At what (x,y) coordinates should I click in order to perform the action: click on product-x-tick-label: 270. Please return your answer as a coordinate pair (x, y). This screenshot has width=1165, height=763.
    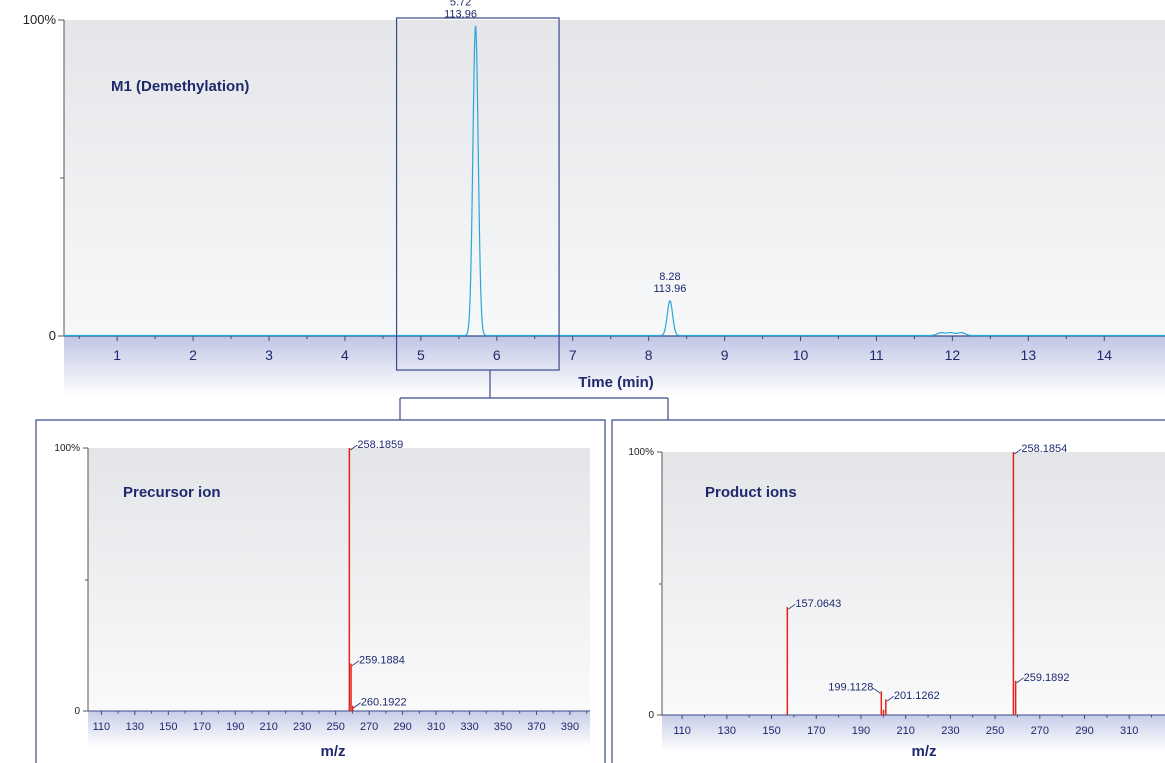
    Looking at the image, I should click on (1040, 731).